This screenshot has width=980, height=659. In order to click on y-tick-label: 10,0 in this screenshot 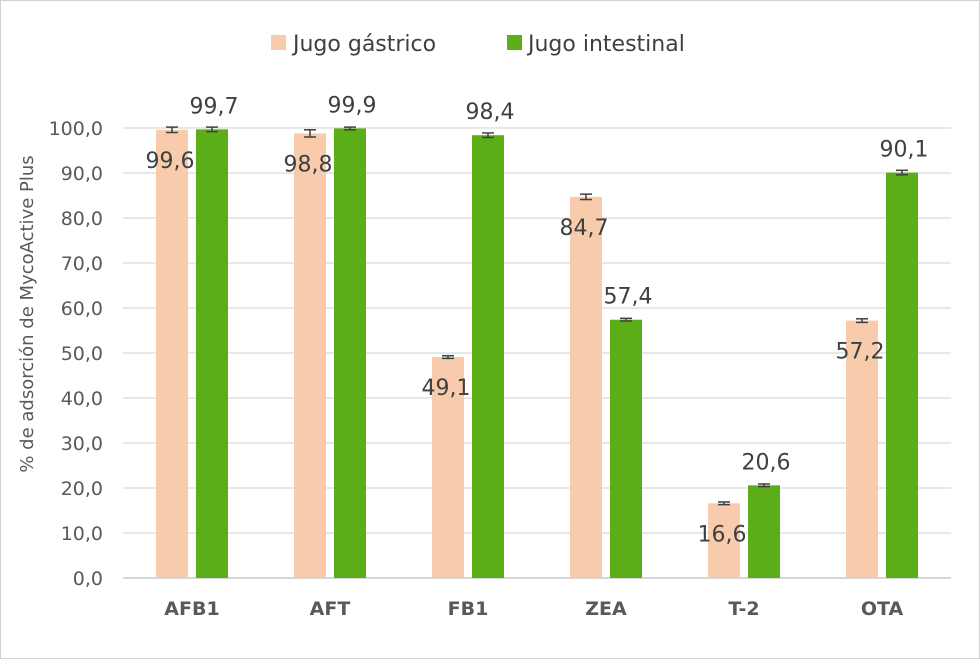, I will do `click(82, 534)`.